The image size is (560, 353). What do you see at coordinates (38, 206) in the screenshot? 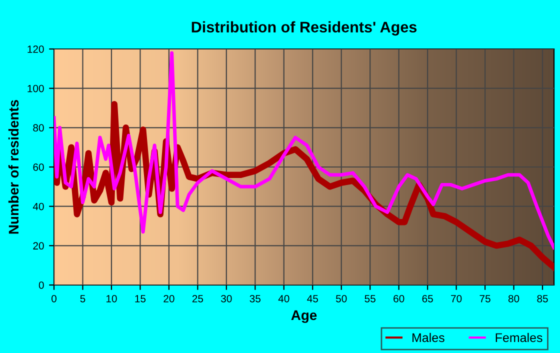
I see `y-tick-label: 40` at bounding box center [38, 206].